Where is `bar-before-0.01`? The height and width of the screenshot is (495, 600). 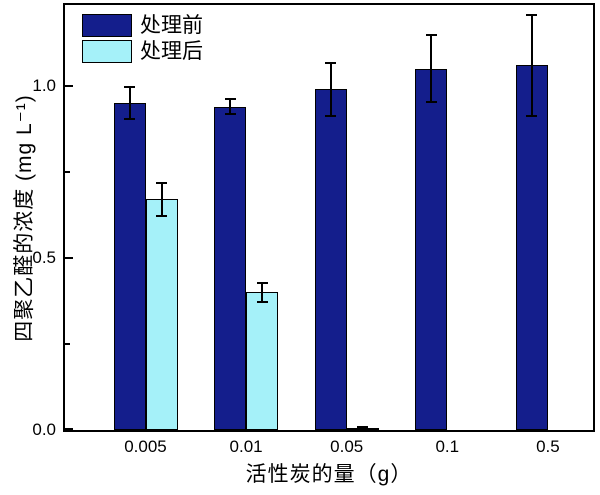
bar-before-0.01 is located at coordinates (230, 268).